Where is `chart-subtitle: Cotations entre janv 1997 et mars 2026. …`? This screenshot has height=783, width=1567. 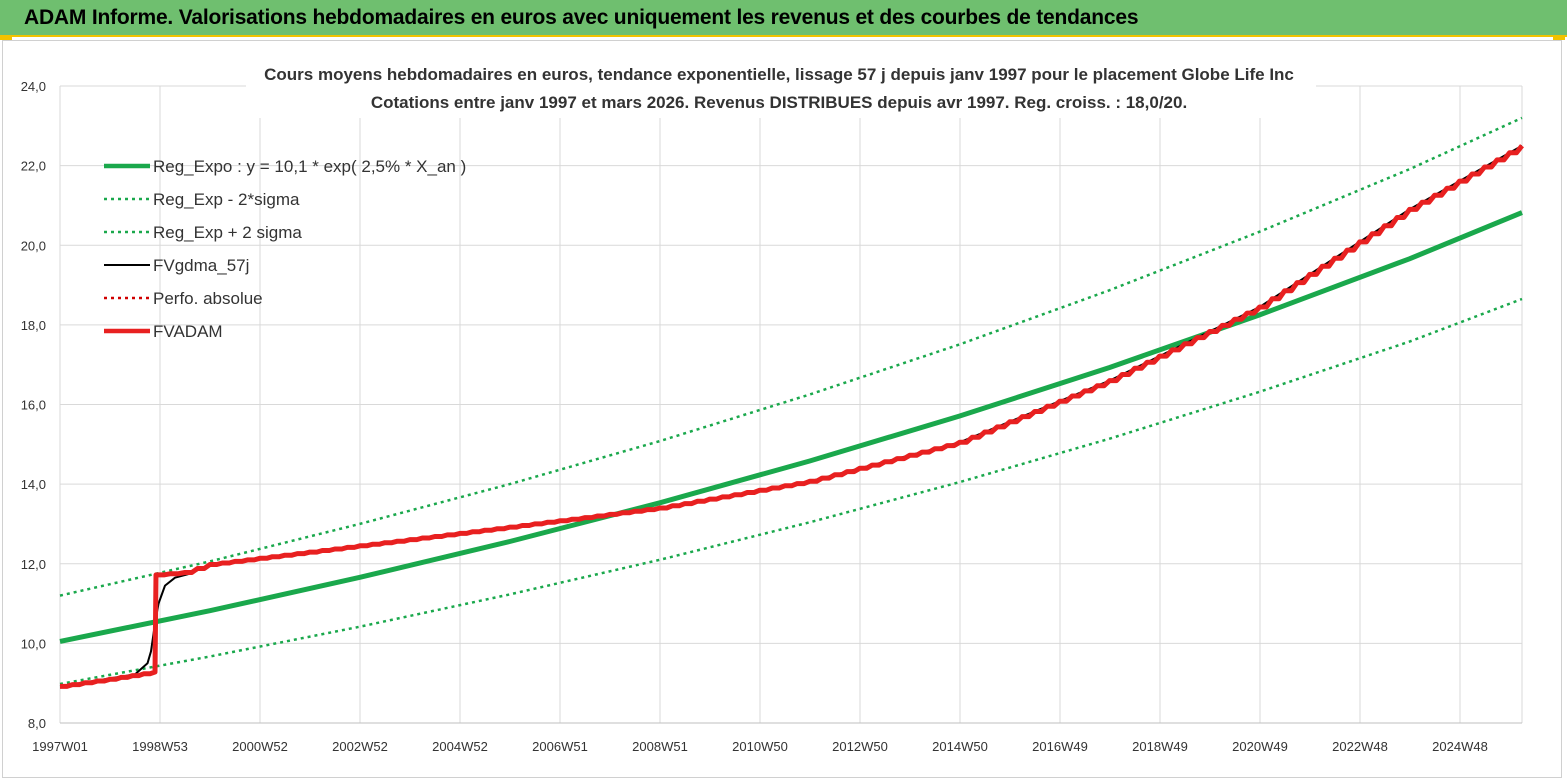
chart-subtitle: Cotations entre janv 1997 et mars 2026. … is located at coordinates (779, 102).